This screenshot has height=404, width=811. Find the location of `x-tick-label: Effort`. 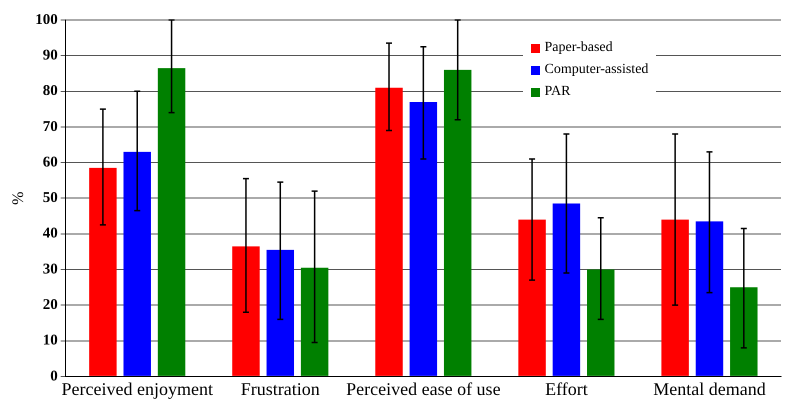

x-tick-label: Effort is located at coordinates (566, 388).